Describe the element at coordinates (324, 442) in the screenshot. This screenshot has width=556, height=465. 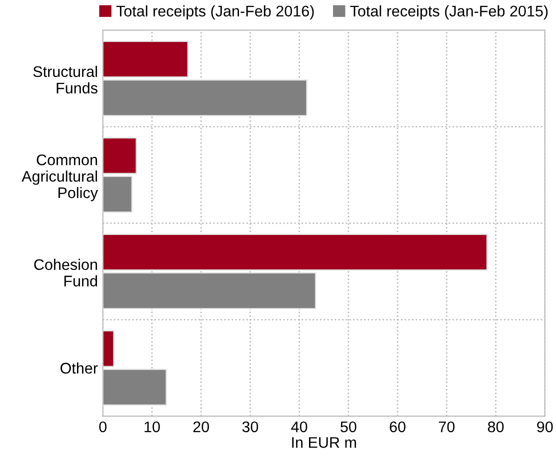
I see `x-axis-title: In EUR m` at that location.